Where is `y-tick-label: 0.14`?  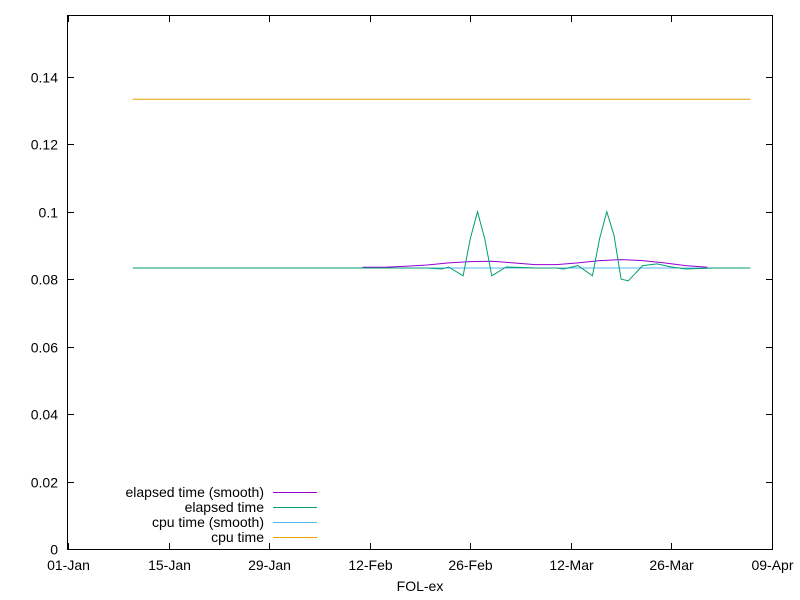
y-tick-label: 0.14 is located at coordinates (44, 78).